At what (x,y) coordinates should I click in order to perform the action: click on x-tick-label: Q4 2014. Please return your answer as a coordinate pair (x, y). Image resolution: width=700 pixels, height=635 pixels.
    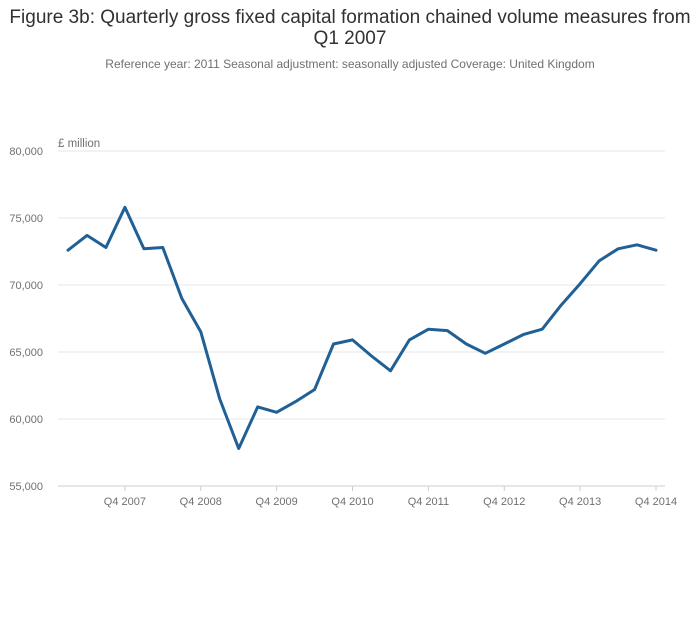
    Looking at the image, I should click on (656, 502).